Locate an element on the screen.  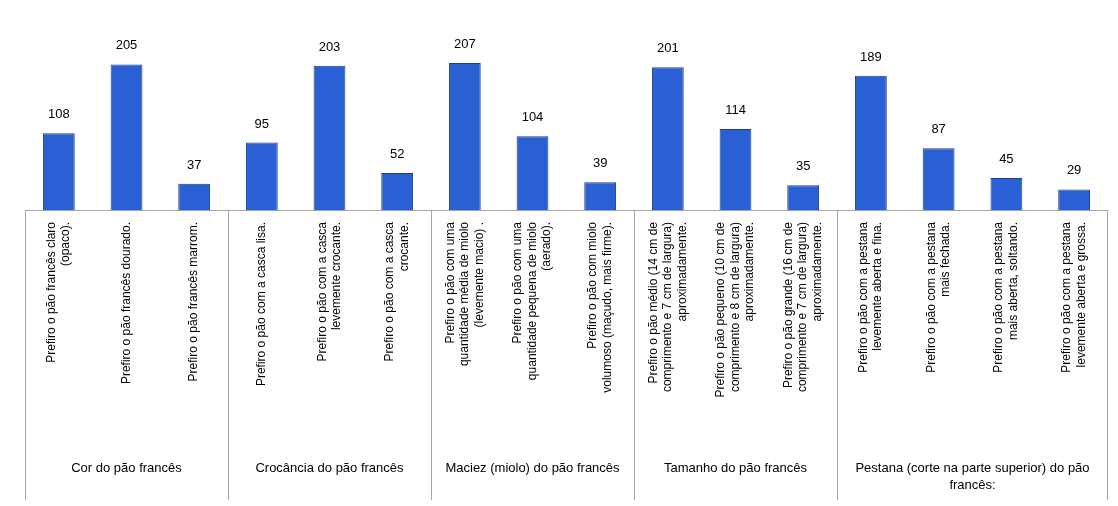
data-label: 205 is located at coordinates (126, 45).